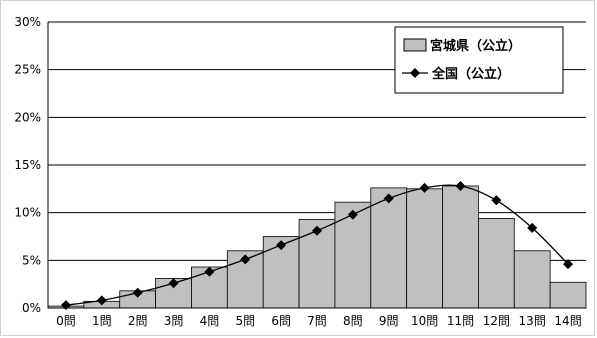 Image resolution: width=597 pixels, height=338 pixels. Describe the element at coordinates (31, 308) in the screenshot. I see `y-tick-label: 0%` at that location.